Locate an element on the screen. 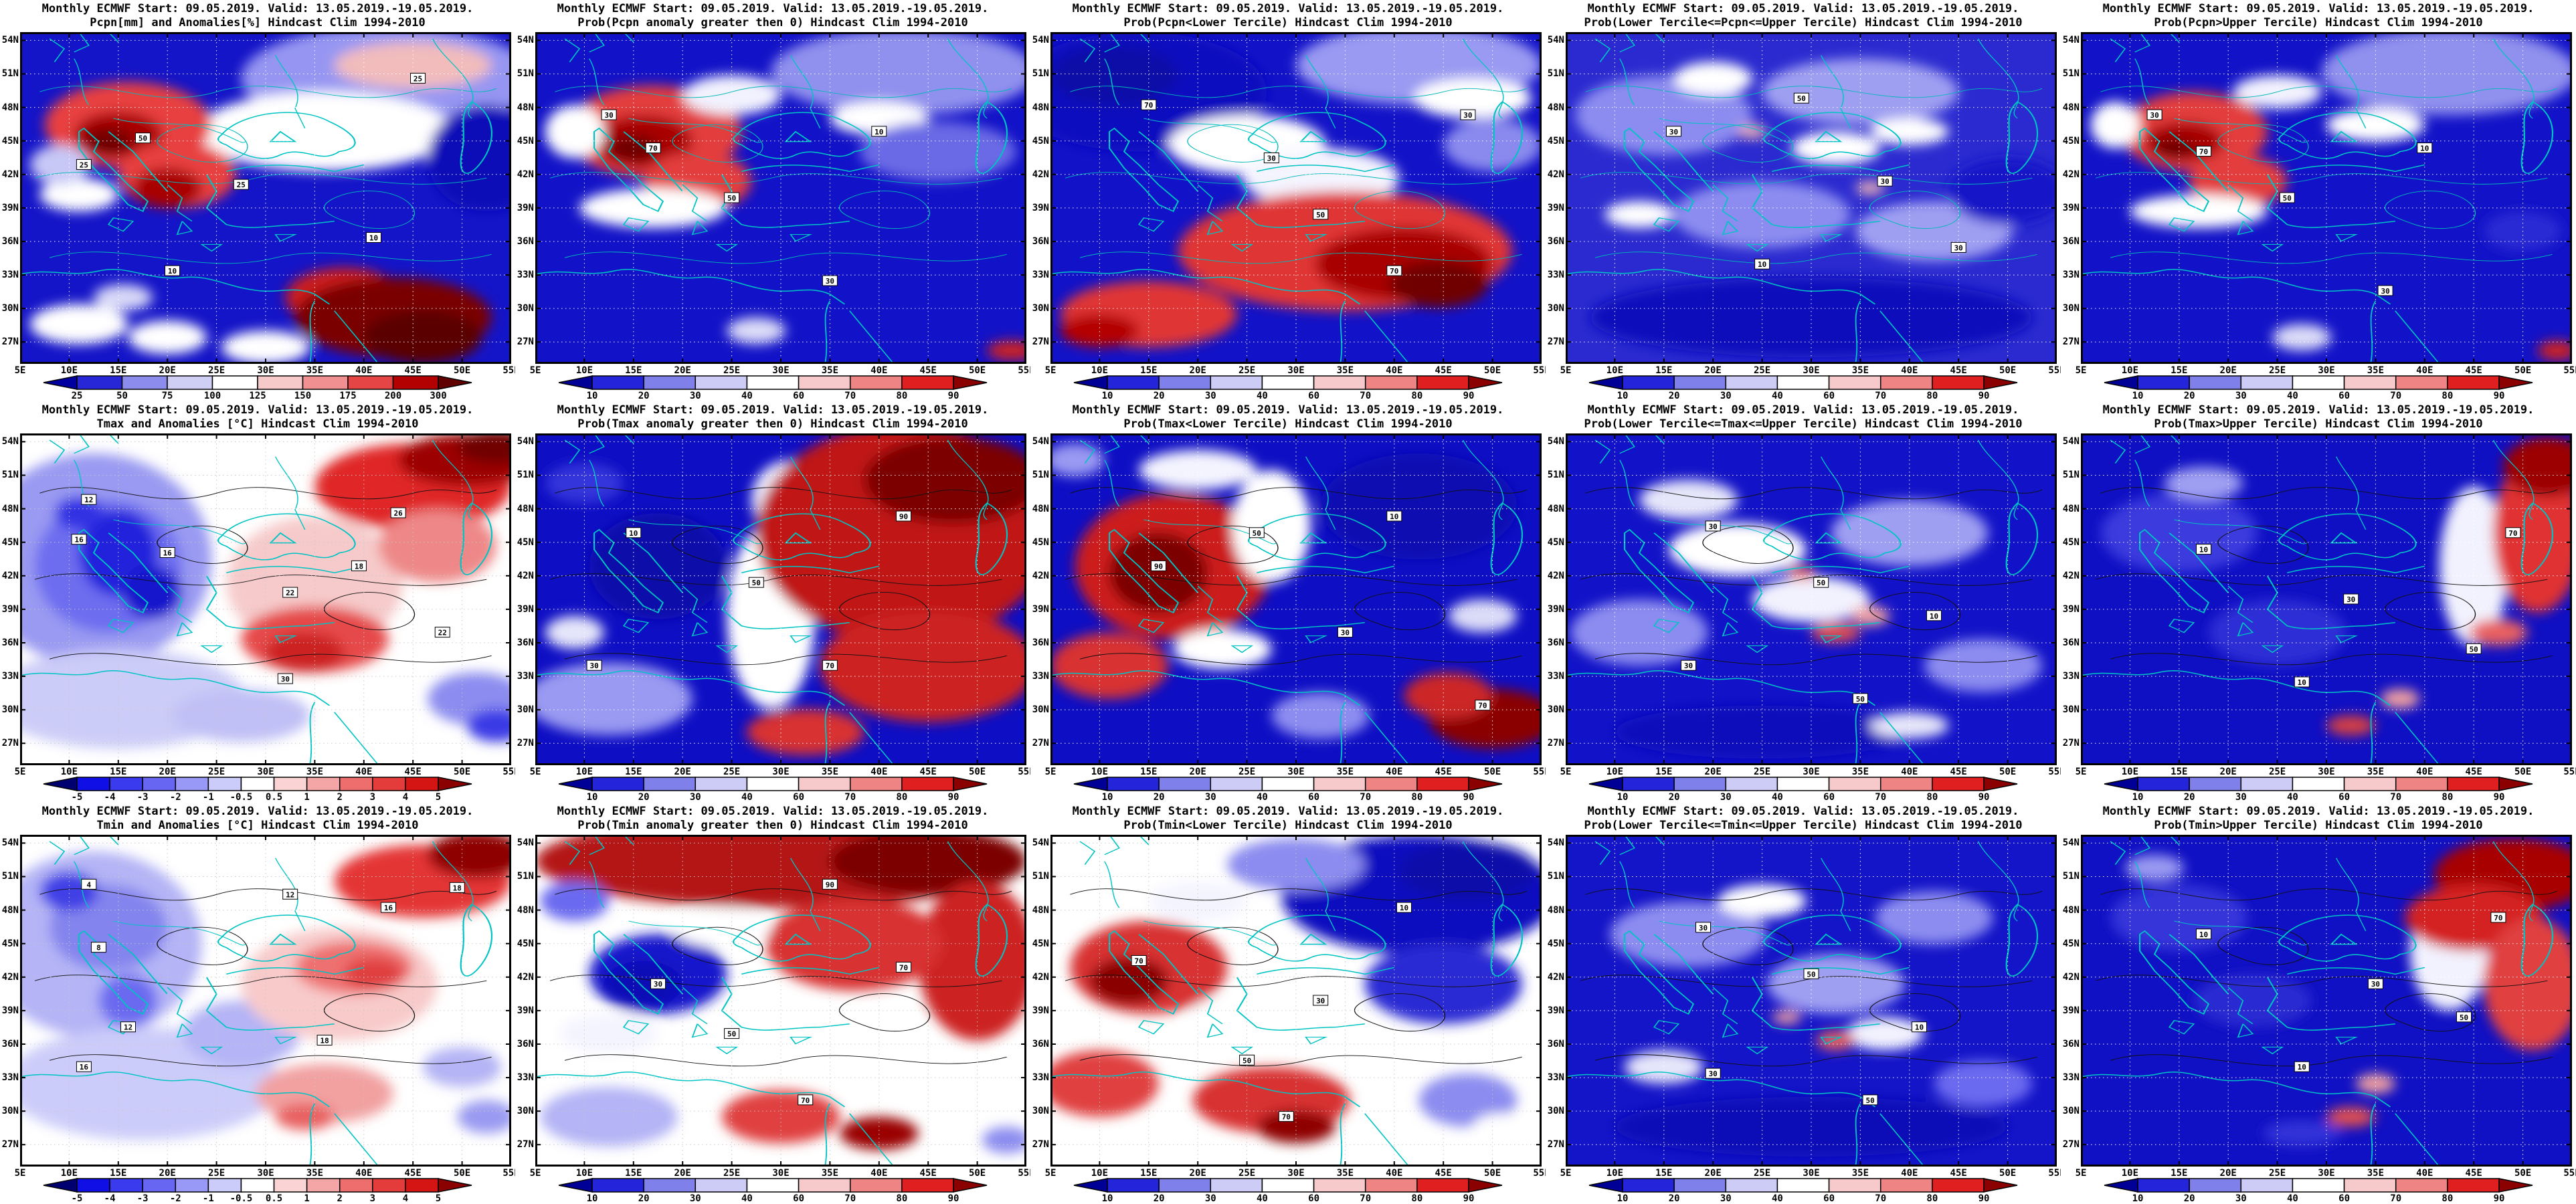  axis-tick-label: 36N is located at coordinates (525, 241).